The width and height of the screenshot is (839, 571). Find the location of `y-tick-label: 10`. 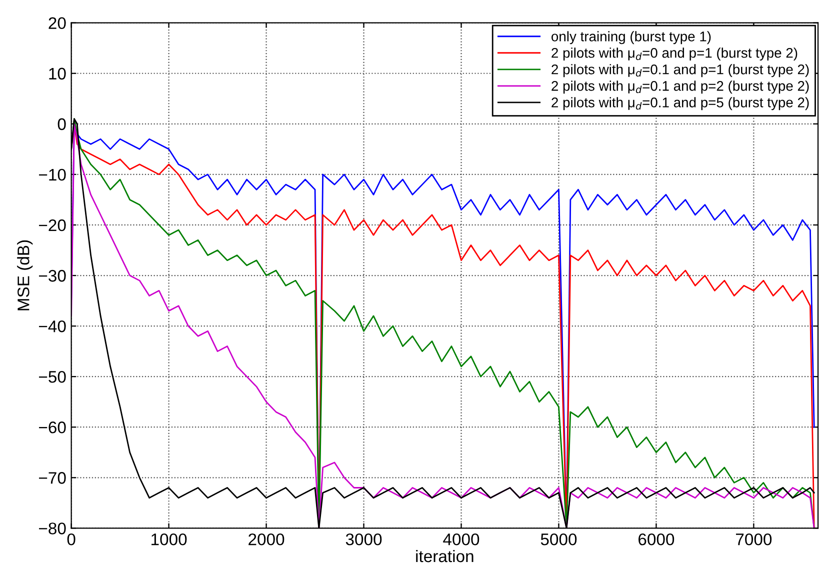

y-tick-label: 10 is located at coordinates (57, 74).